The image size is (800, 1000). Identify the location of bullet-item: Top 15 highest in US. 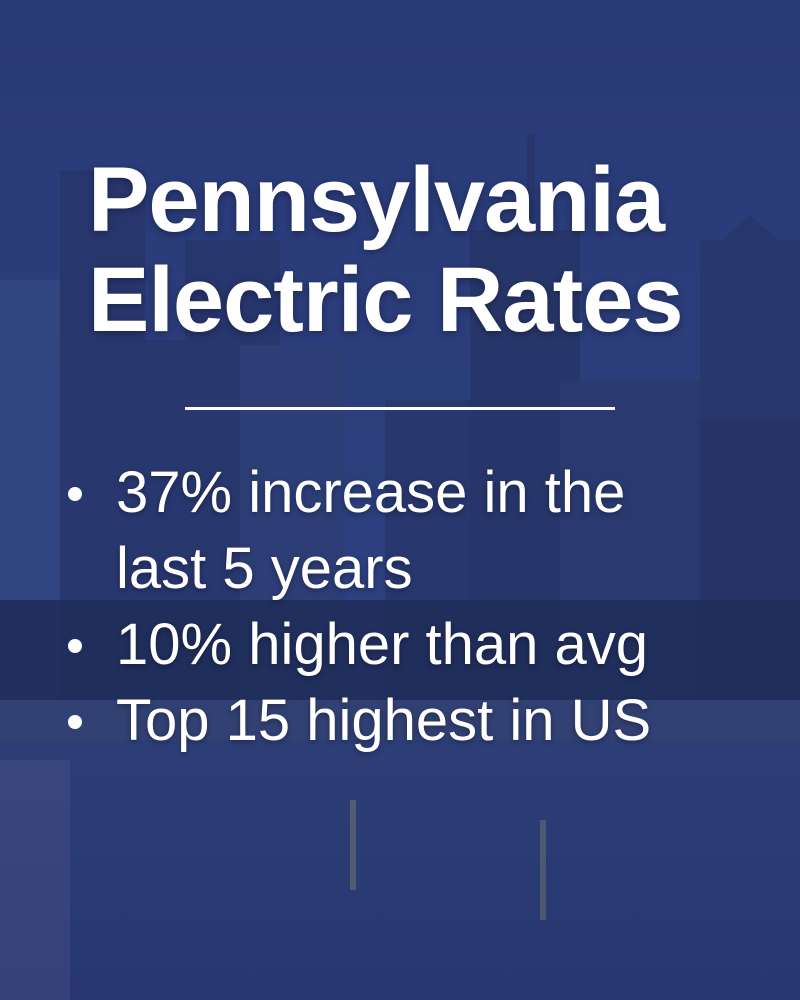
(392, 721).